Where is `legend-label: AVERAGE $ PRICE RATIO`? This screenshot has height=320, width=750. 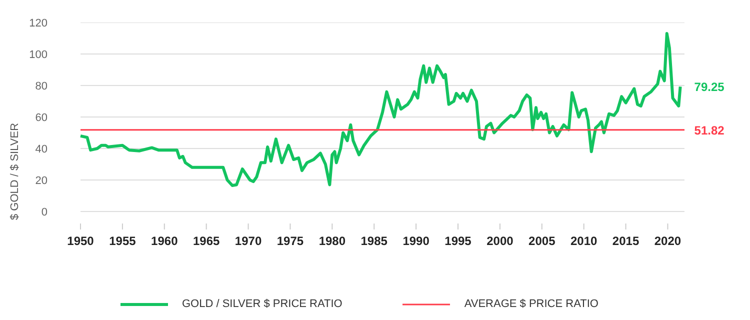
legend-label: AVERAGE $ PRICE RATIO is located at coordinates (531, 304).